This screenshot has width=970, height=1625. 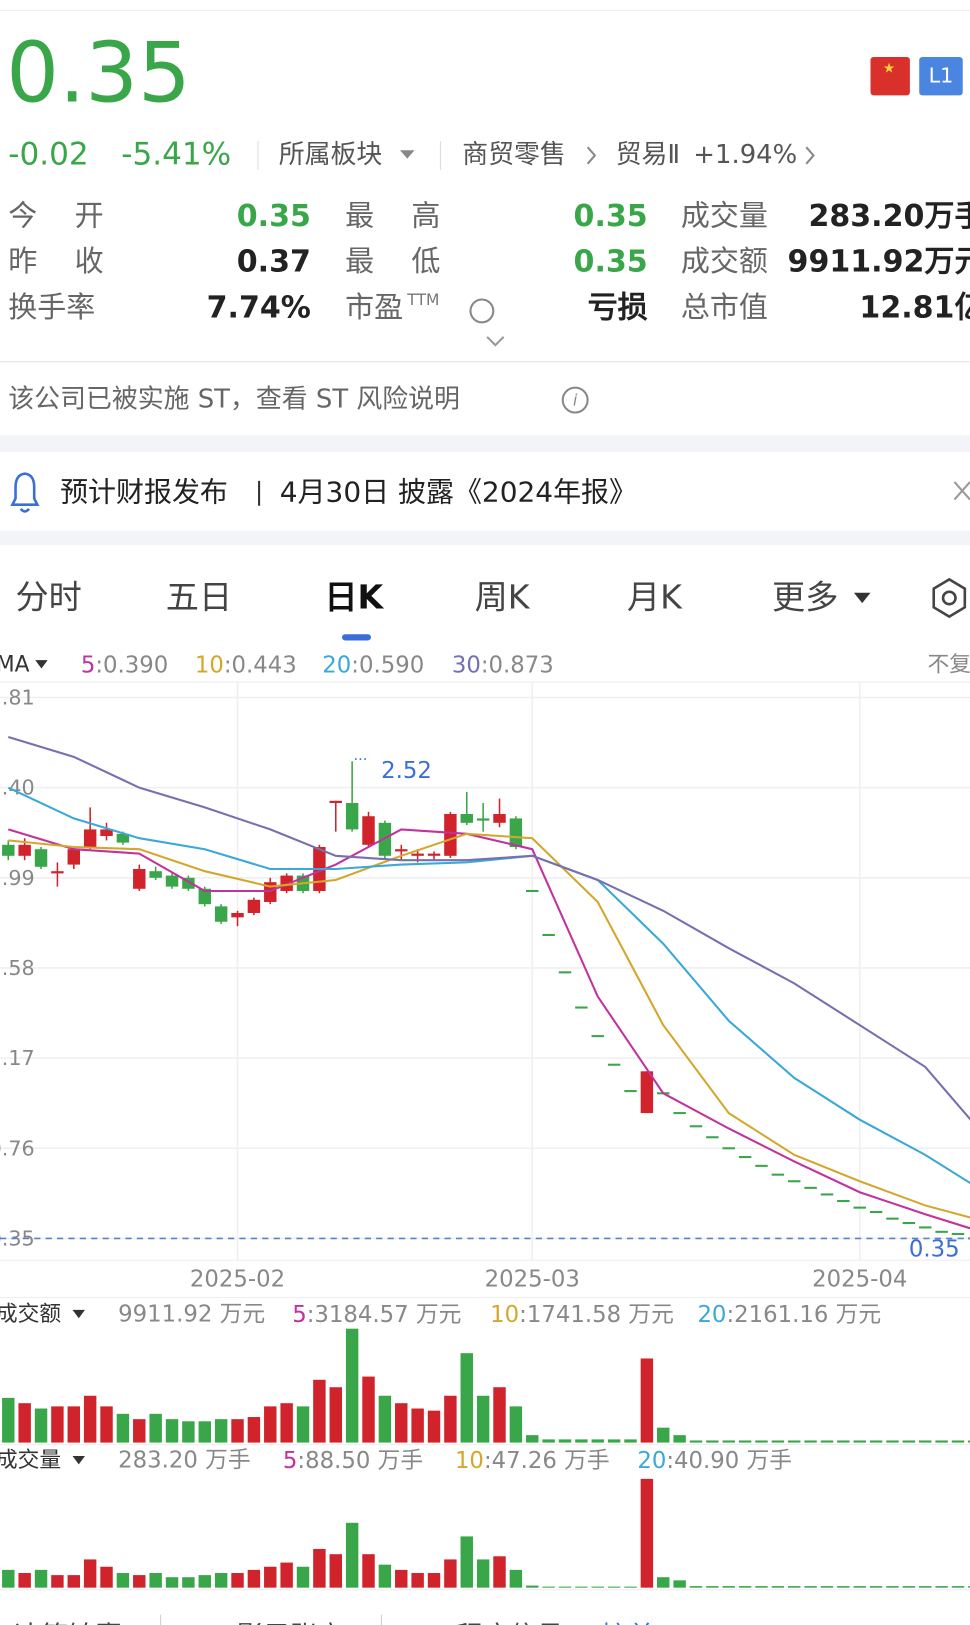 What do you see at coordinates (69, 1623) in the screenshot?
I see `nav-item: 决策锦囊` at bounding box center [69, 1623].